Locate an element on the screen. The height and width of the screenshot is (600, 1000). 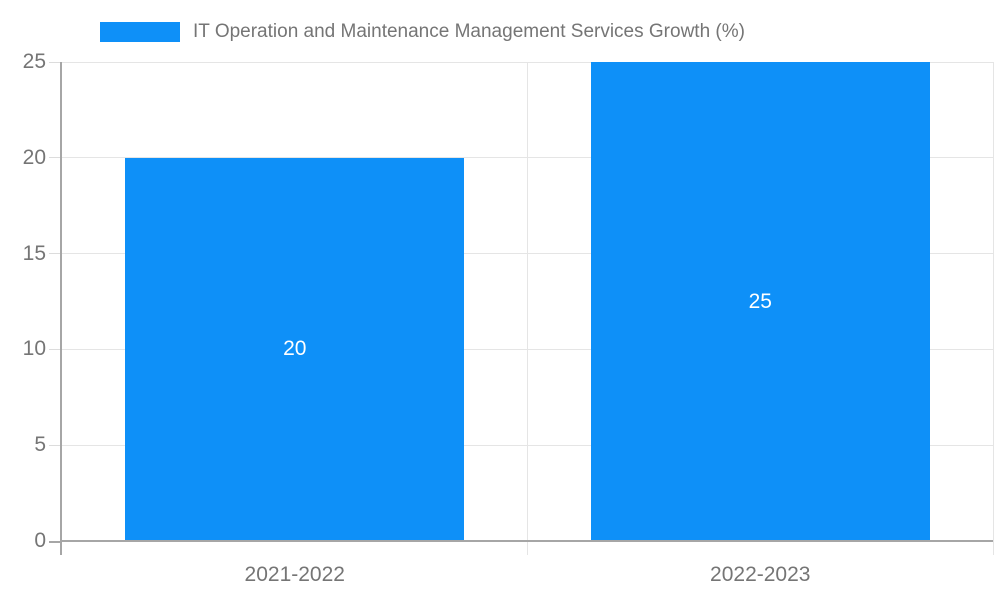
y-tick-label: 0 is located at coordinates (40, 540).